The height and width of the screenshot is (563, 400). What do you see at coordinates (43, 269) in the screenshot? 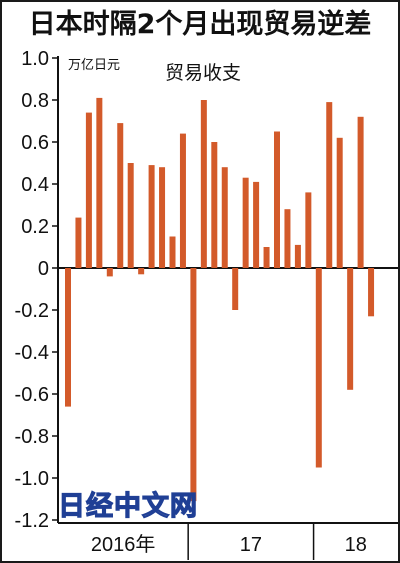
I see `y-tick-label: 0` at bounding box center [43, 269].